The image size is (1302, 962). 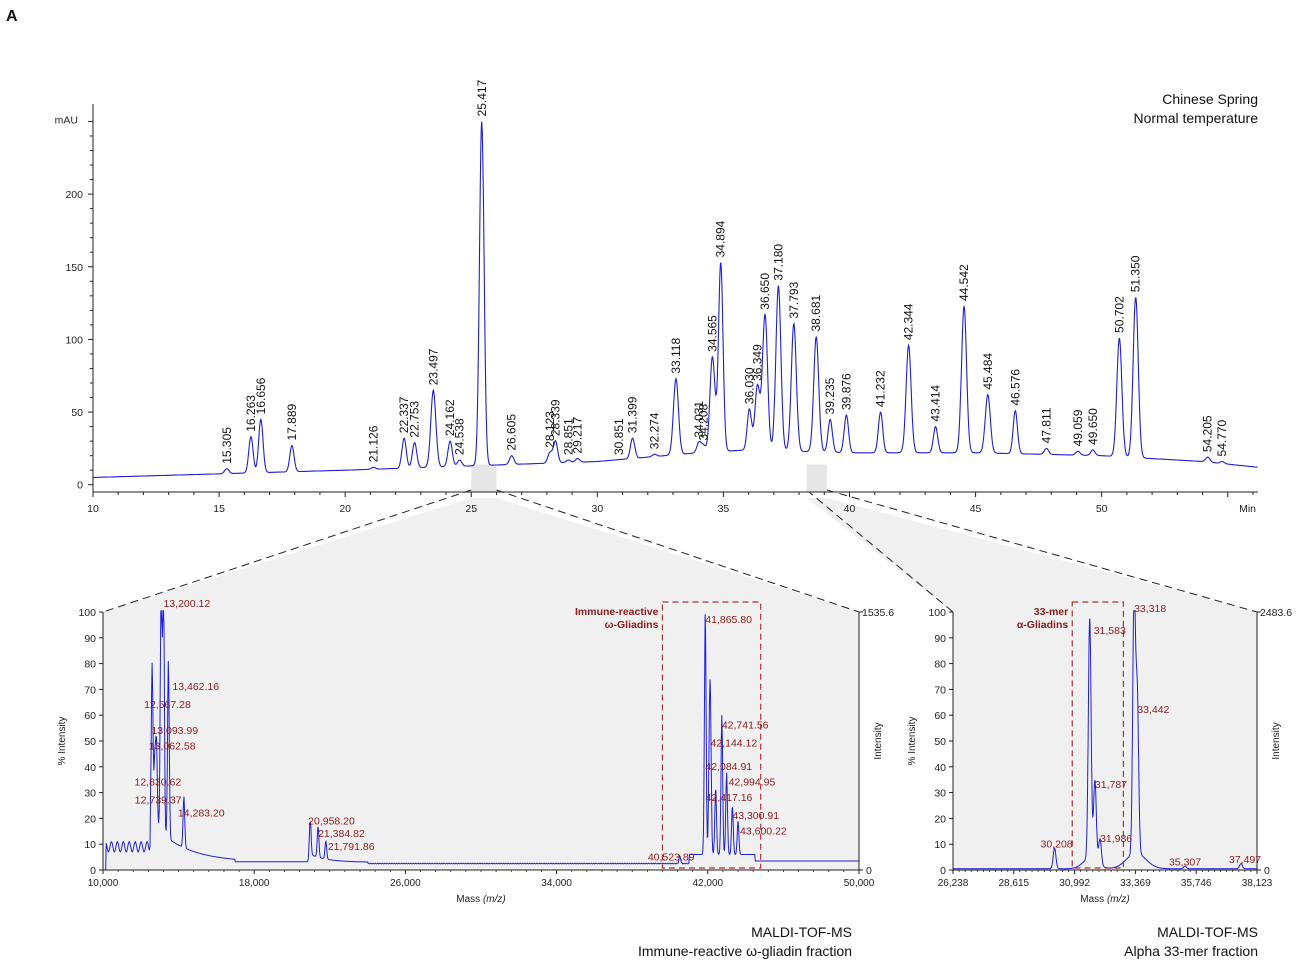 I want to click on hplc-y-axis-label: mAU, so click(x=66, y=120).